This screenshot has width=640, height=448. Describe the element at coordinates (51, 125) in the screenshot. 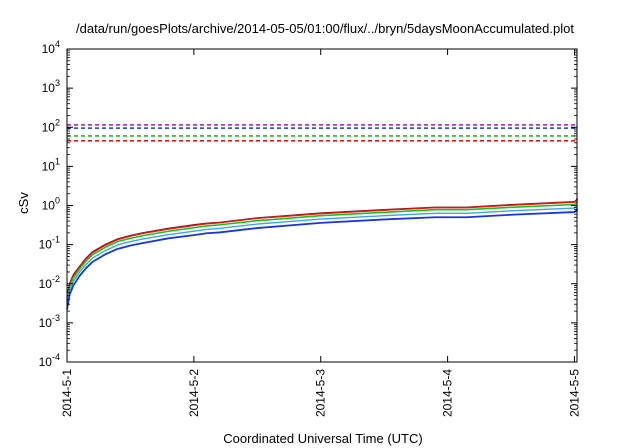

I see `y-tick-label-6: 10²` at that location.